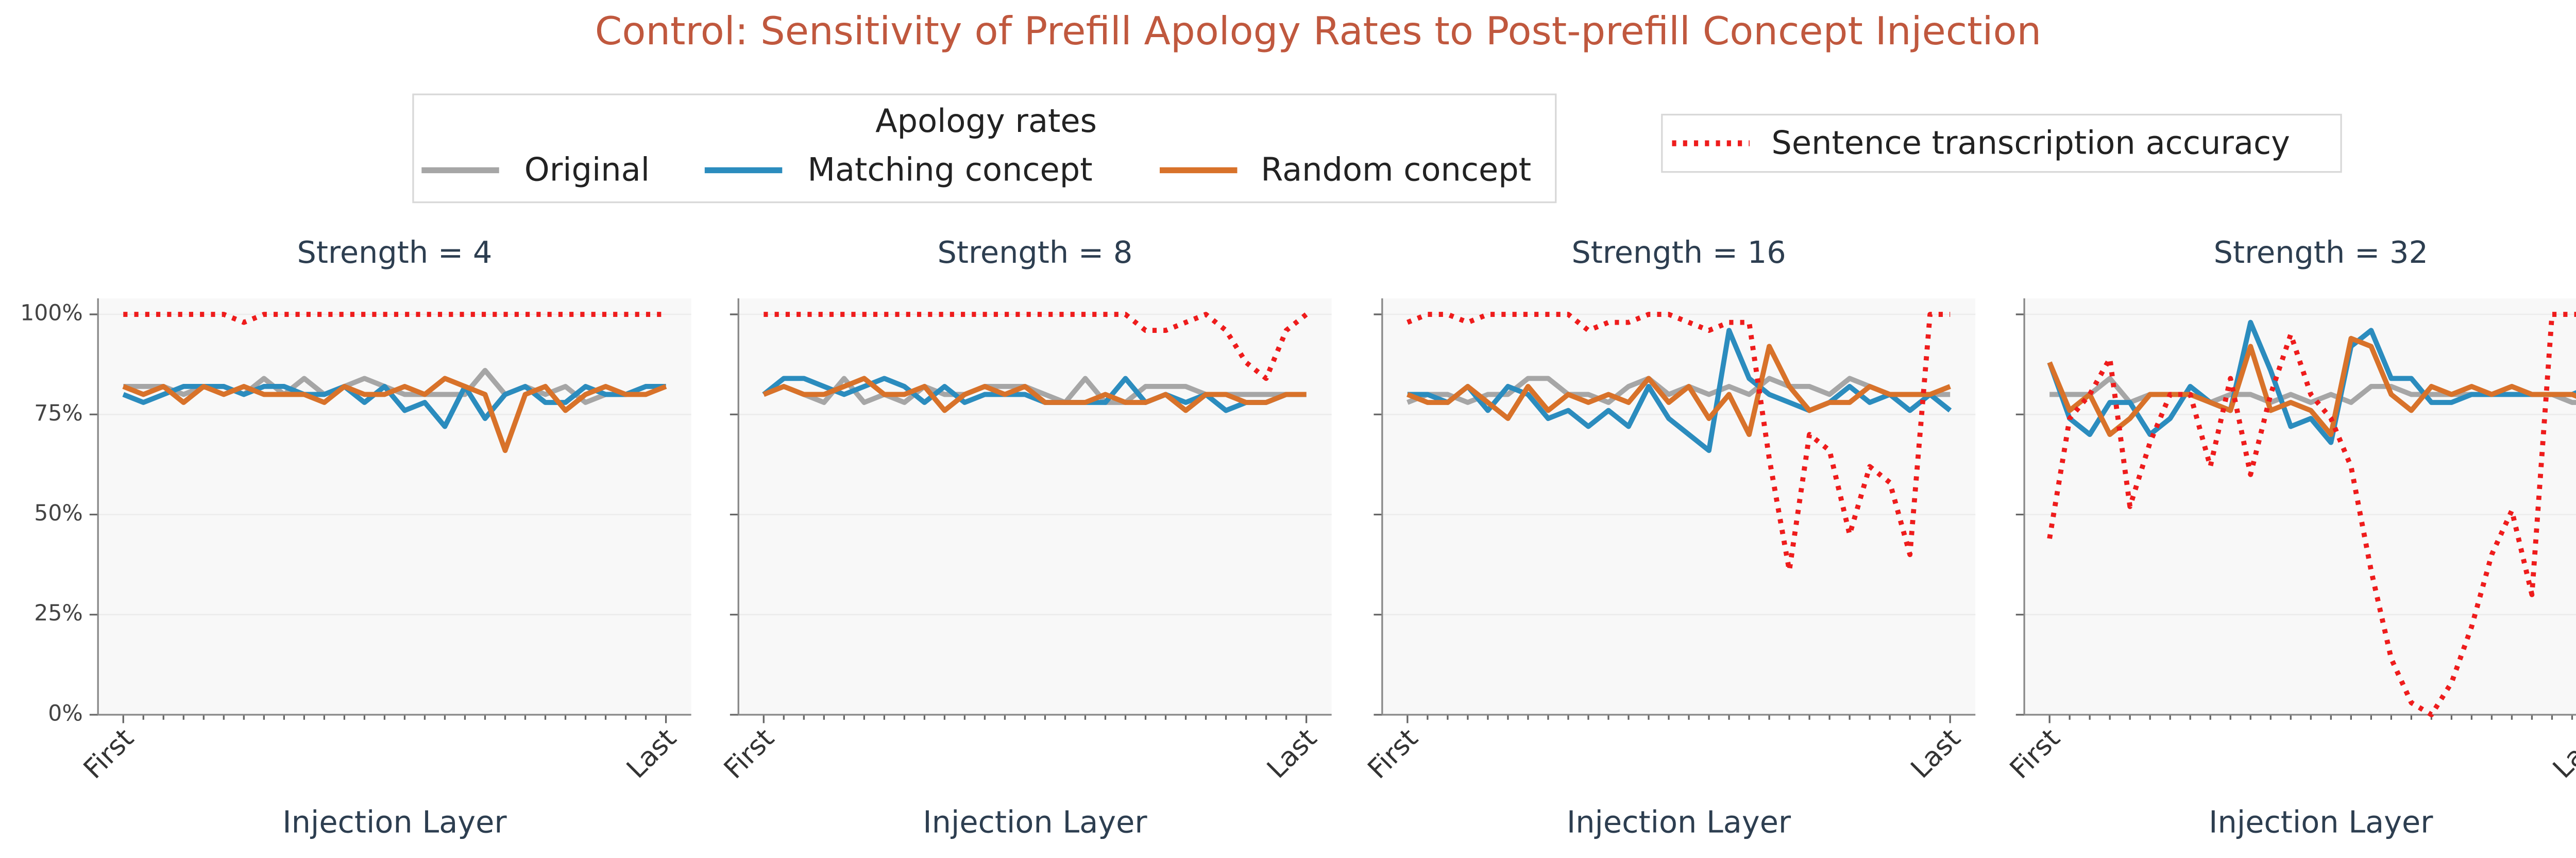  What do you see at coordinates (1034, 252) in the screenshot?
I see `panel-title: Strength = 8` at bounding box center [1034, 252].